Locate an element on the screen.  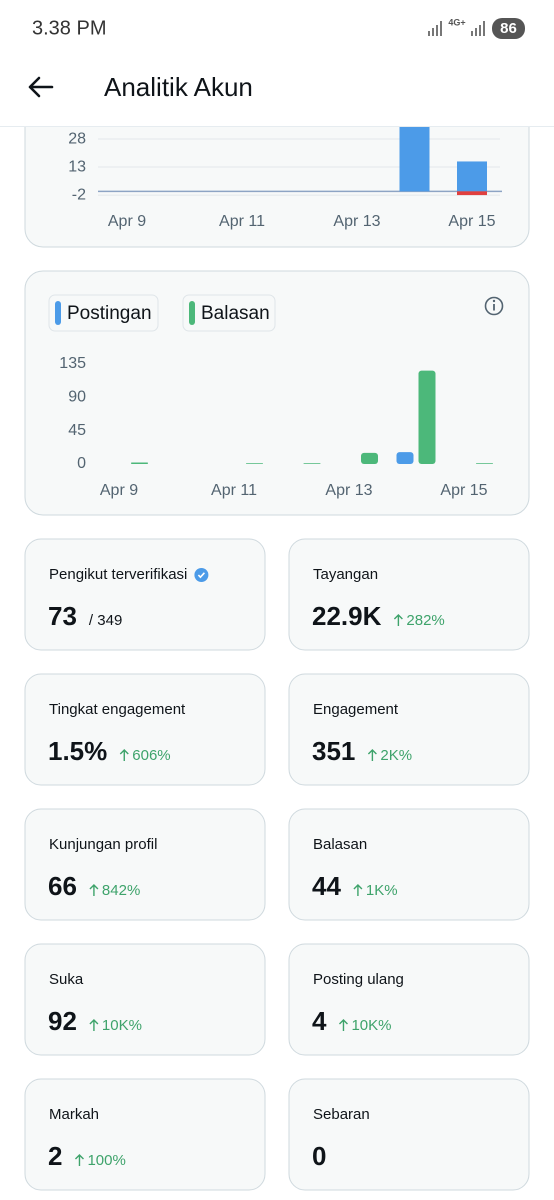
back-button is located at coordinates (41, 87).